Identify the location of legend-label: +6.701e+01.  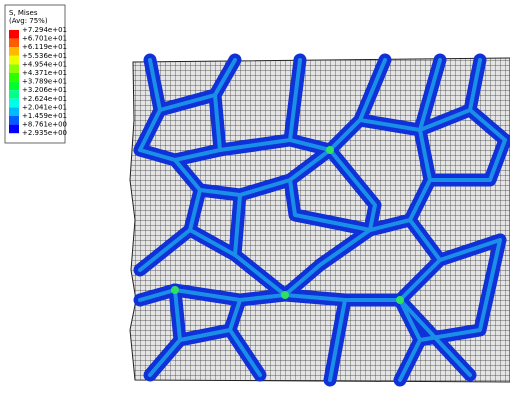
(44, 39).